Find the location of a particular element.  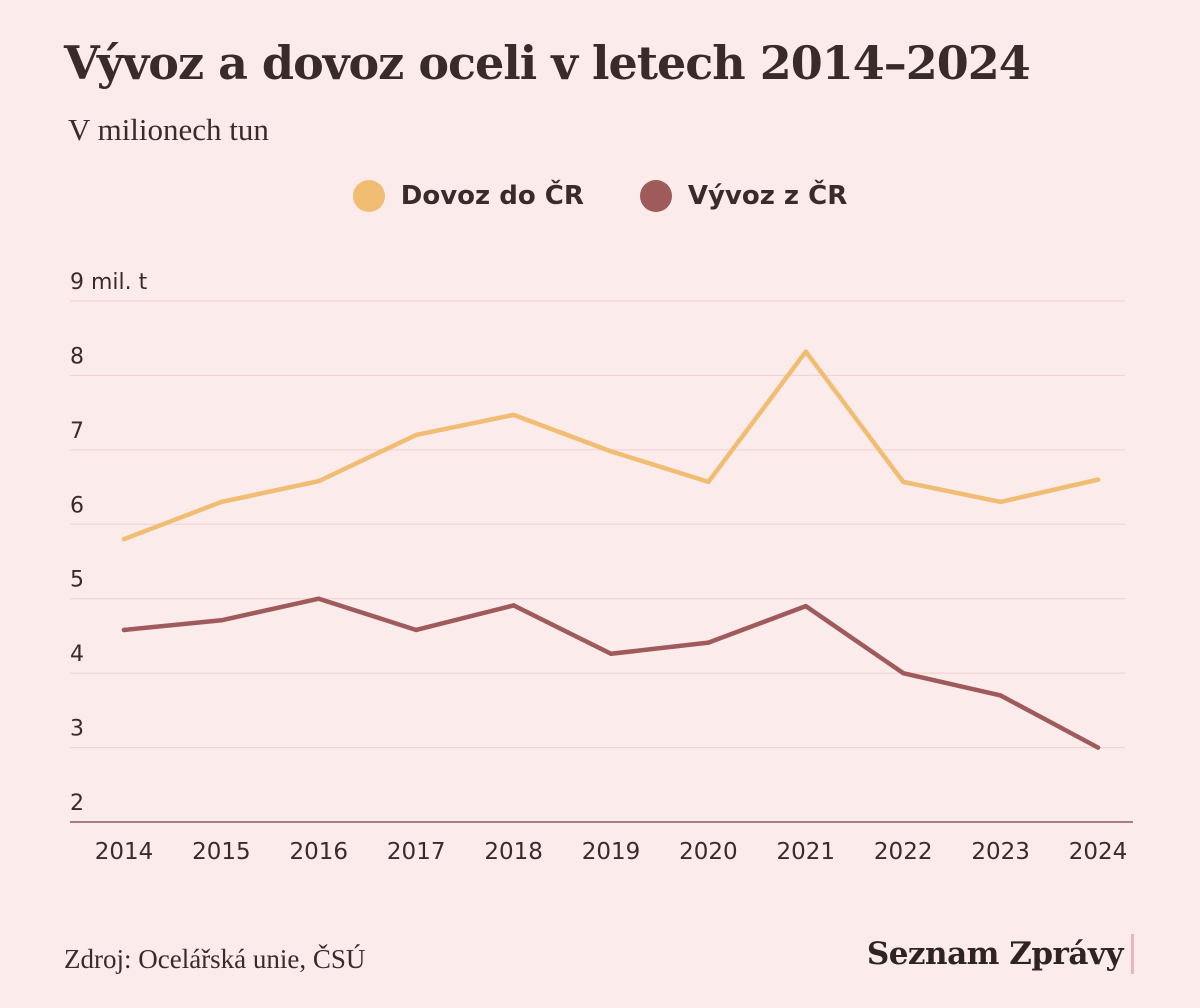

x-tick-label: 2019 is located at coordinates (611, 852).